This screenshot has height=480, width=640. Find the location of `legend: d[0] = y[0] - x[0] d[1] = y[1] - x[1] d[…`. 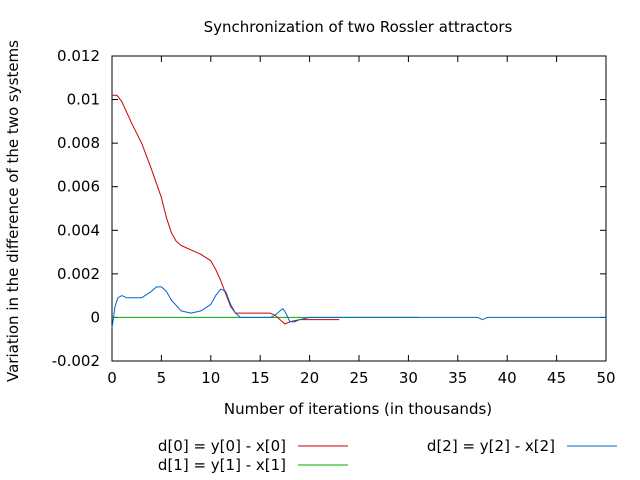

legend: d[0] = y[0] - x[0] d[1] = y[1] - x[1] d[… is located at coordinates (387, 455).